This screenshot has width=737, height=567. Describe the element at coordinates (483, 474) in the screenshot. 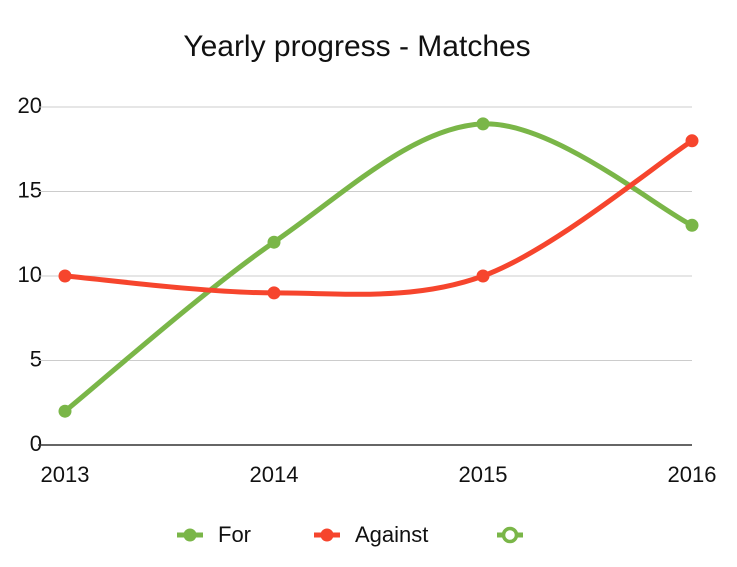

I see `x-tick-label: 2015` at that location.